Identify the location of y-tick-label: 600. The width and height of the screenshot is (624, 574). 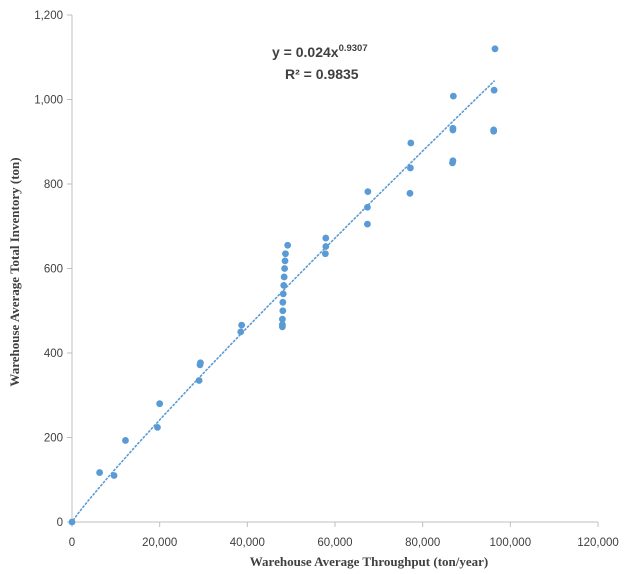
(53, 270).